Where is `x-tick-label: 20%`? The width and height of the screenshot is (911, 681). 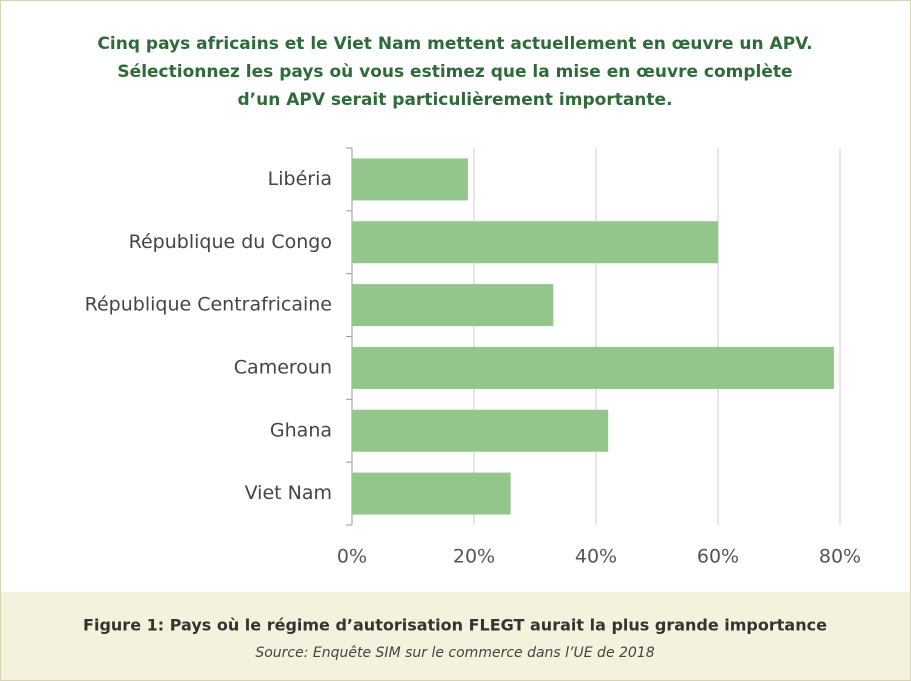
x-tick-label: 20% is located at coordinates (474, 557).